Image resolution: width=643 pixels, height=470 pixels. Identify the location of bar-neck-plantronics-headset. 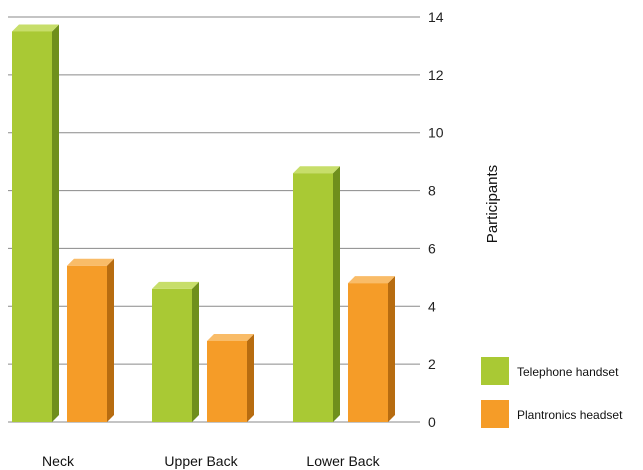
(90, 340).